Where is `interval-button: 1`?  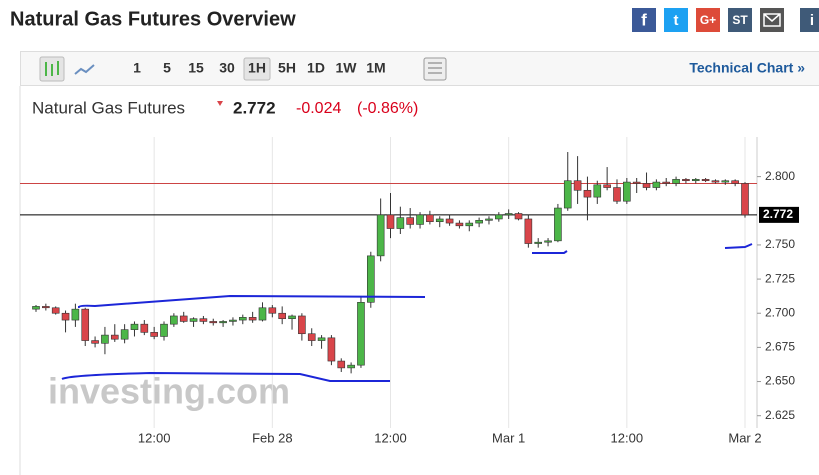
interval-button: 1 is located at coordinates (137, 68).